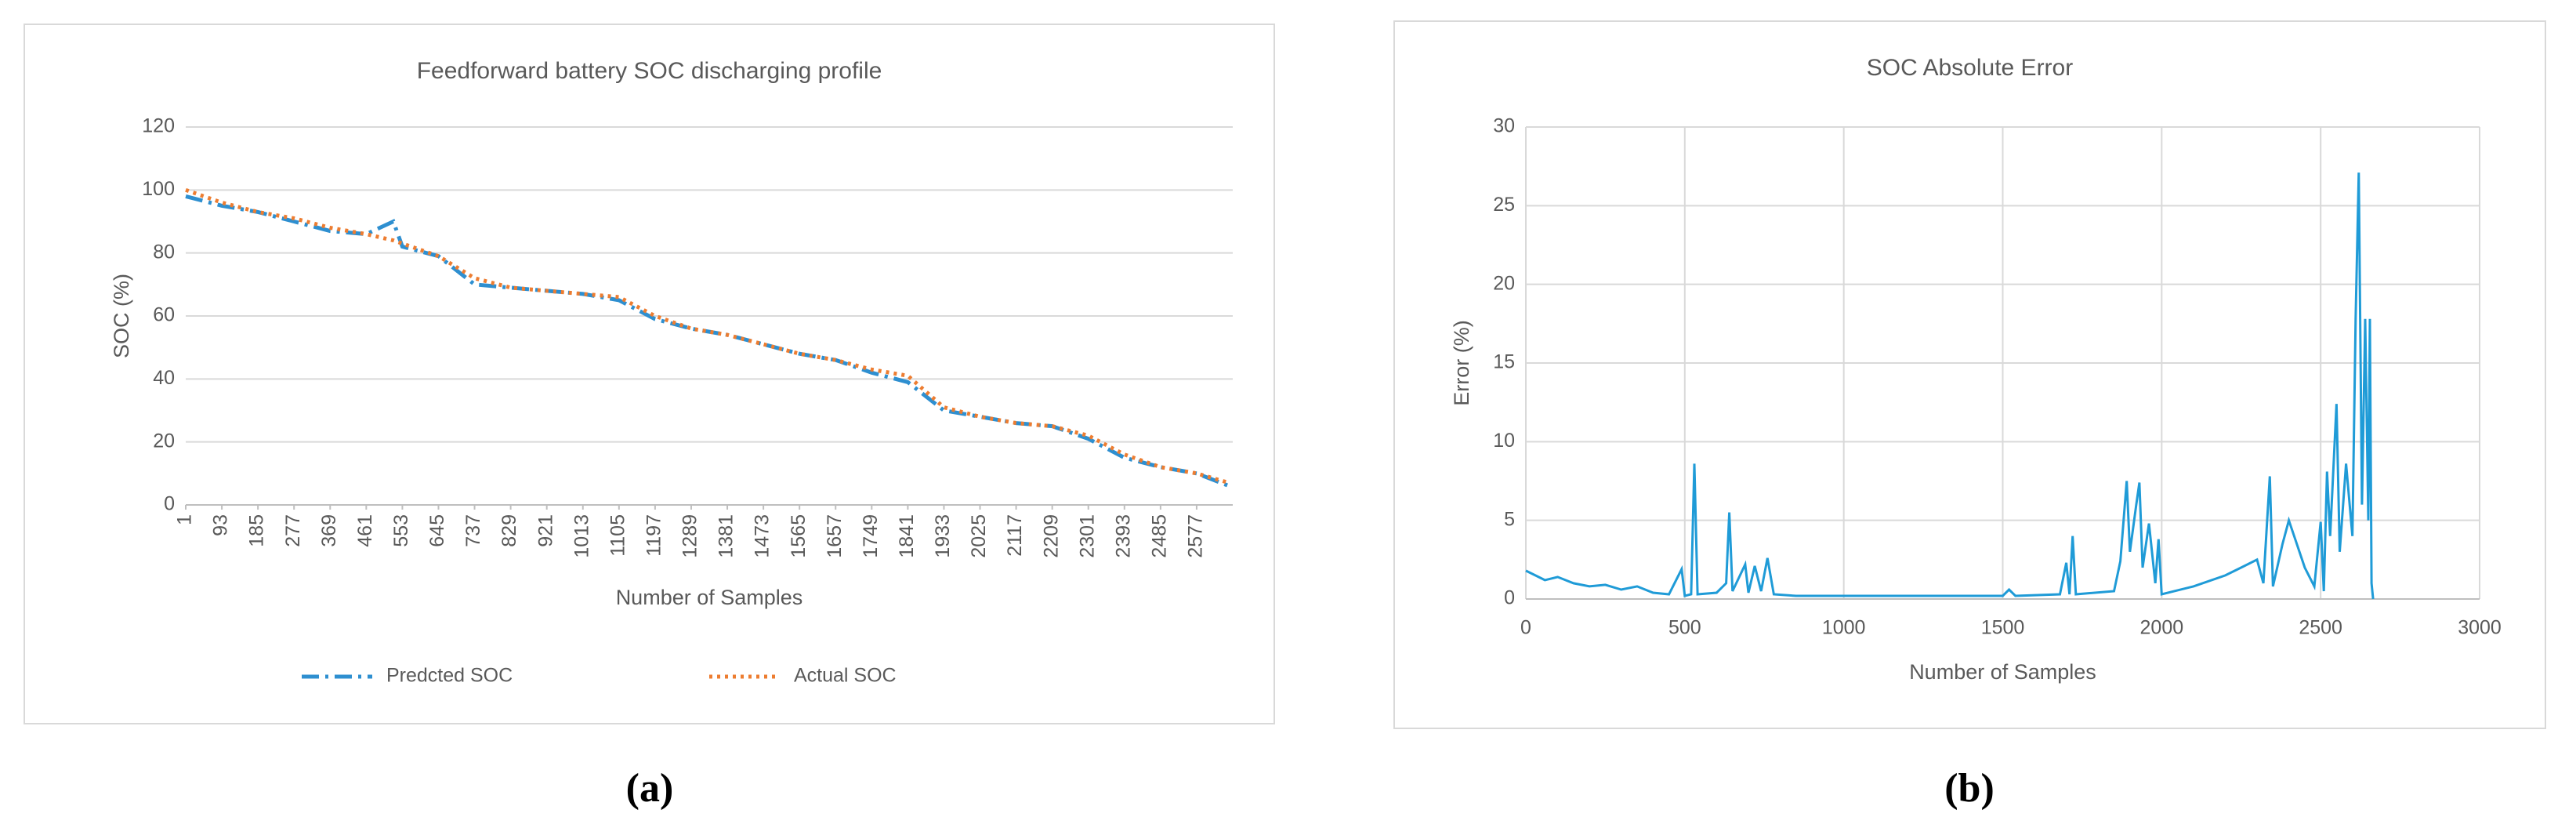 This screenshot has height=835, width=2576. What do you see at coordinates (943, 536) in the screenshot?
I see `x-tick-label: 1933` at bounding box center [943, 536].